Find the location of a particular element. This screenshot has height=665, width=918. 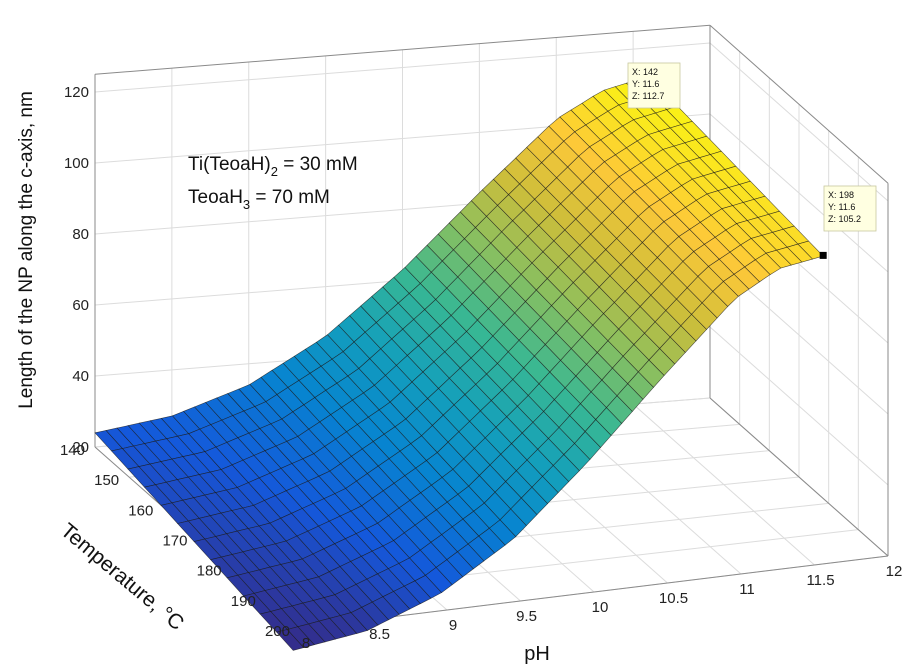

datatip-z-value: Z: 105.2 is located at coordinates (844, 219).